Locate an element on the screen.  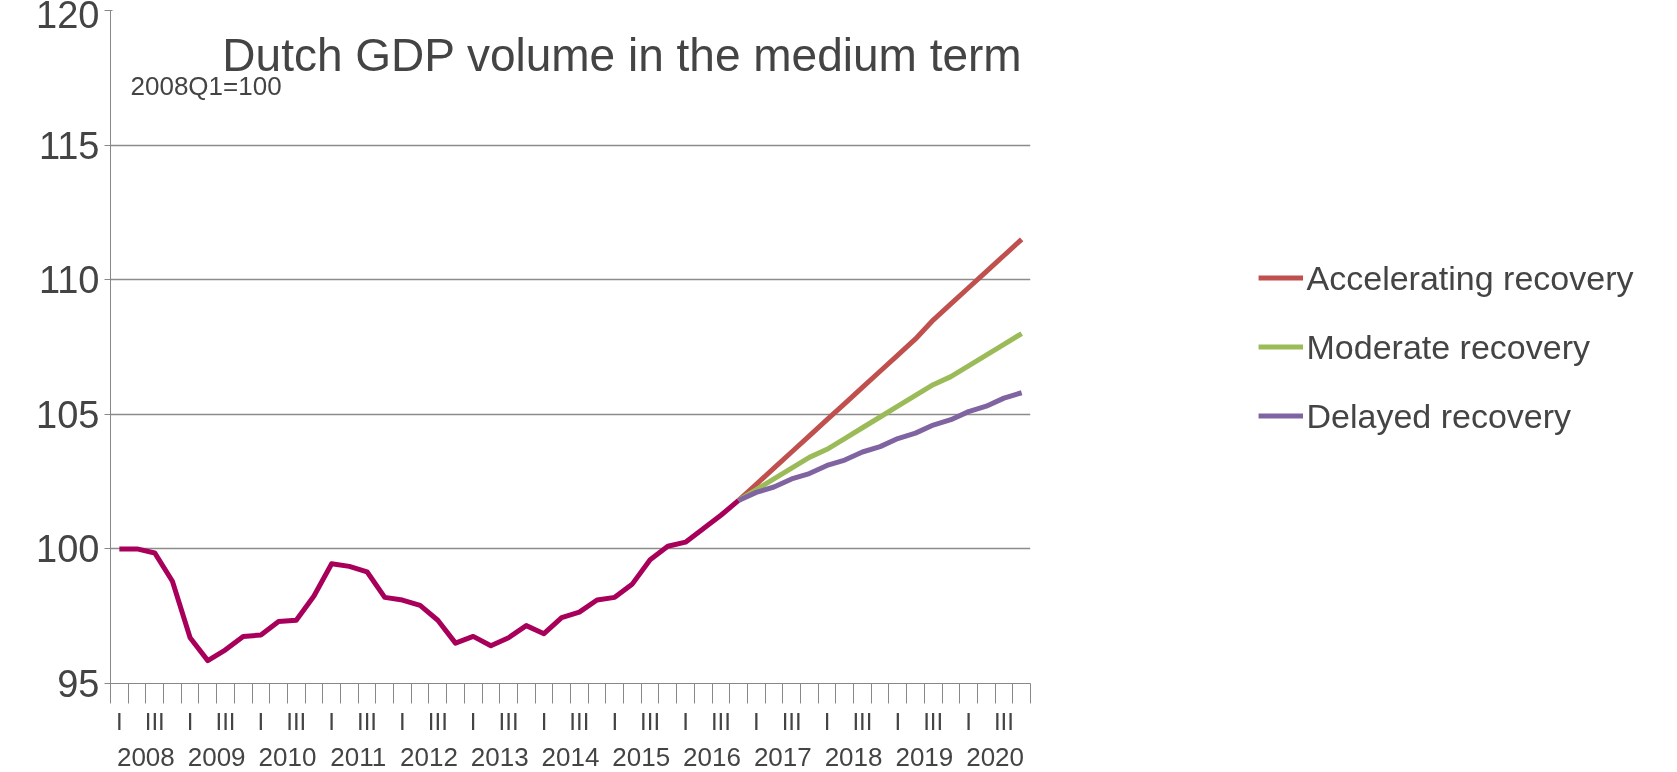
text: 2019 is located at coordinates (924, 756).